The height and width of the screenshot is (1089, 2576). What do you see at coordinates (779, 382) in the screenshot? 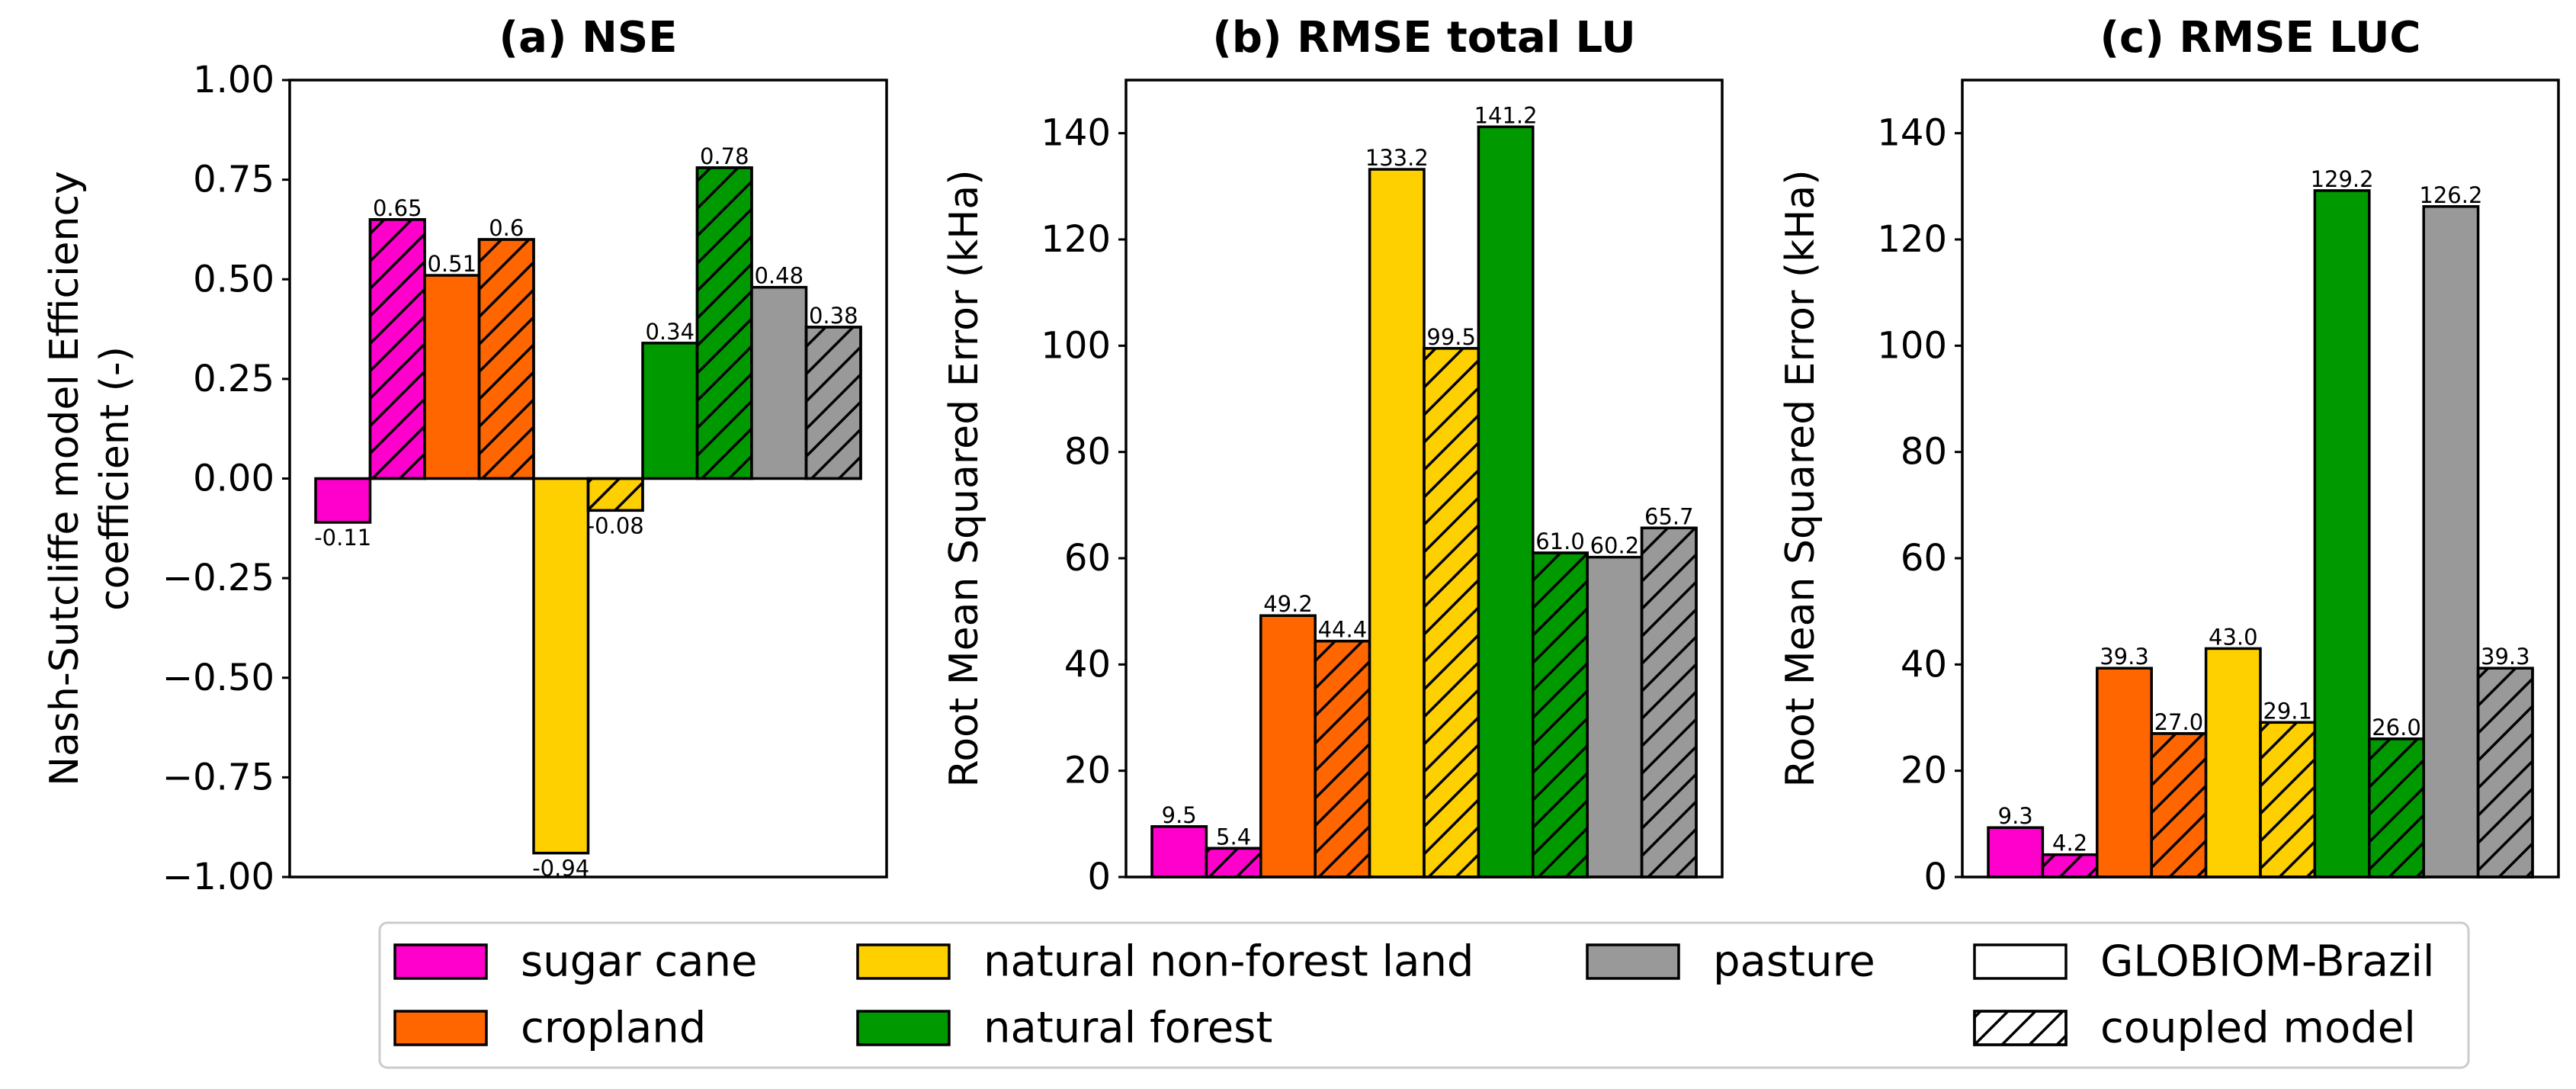
I see `panel-1-bar-pasture-globiom-brazil` at bounding box center [779, 382].